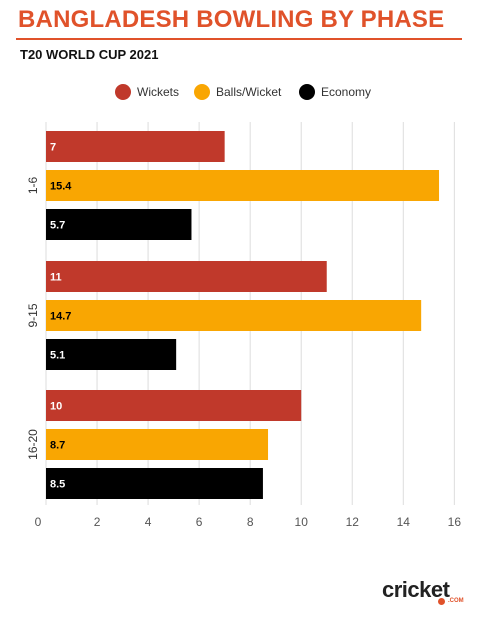 The height and width of the screenshot is (623, 501). Describe the element at coordinates (231, 19) in the screenshot. I see `chart-title: BANGLADESH BOWLING BY PHASE` at that location.